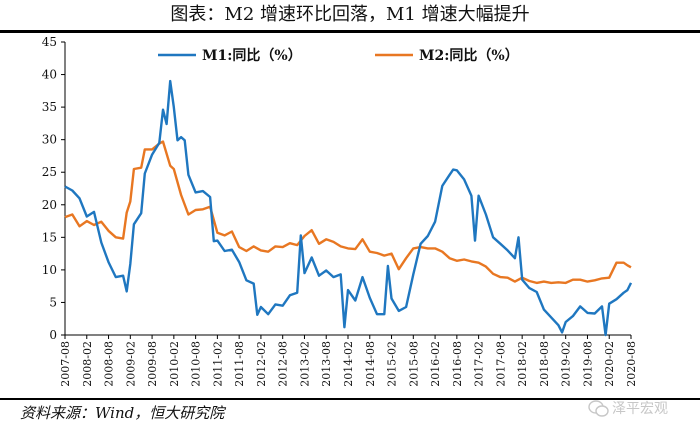 The height and width of the screenshot is (428, 700). I want to click on top-rule, so click(350, 31).